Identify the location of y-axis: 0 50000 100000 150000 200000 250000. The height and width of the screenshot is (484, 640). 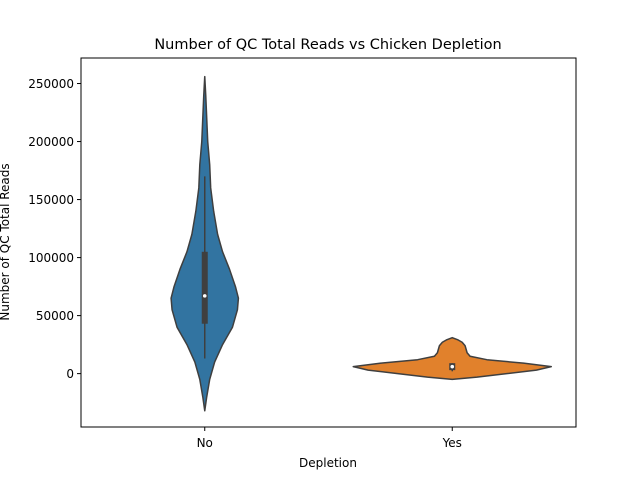
(54, 229).